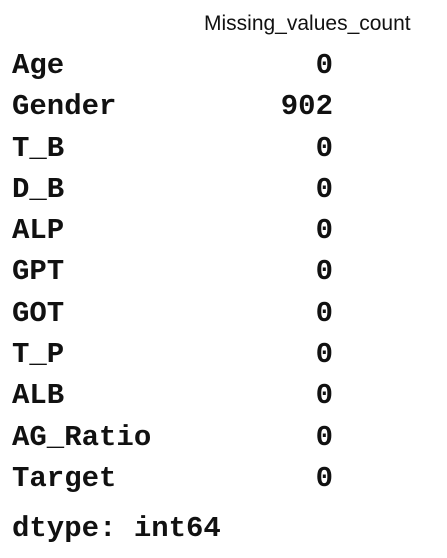 This screenshot has height=558, width=447. Describe the element at coordinates (324, 231) in the screenshot. I see `row-value-alp: 0` at that location.